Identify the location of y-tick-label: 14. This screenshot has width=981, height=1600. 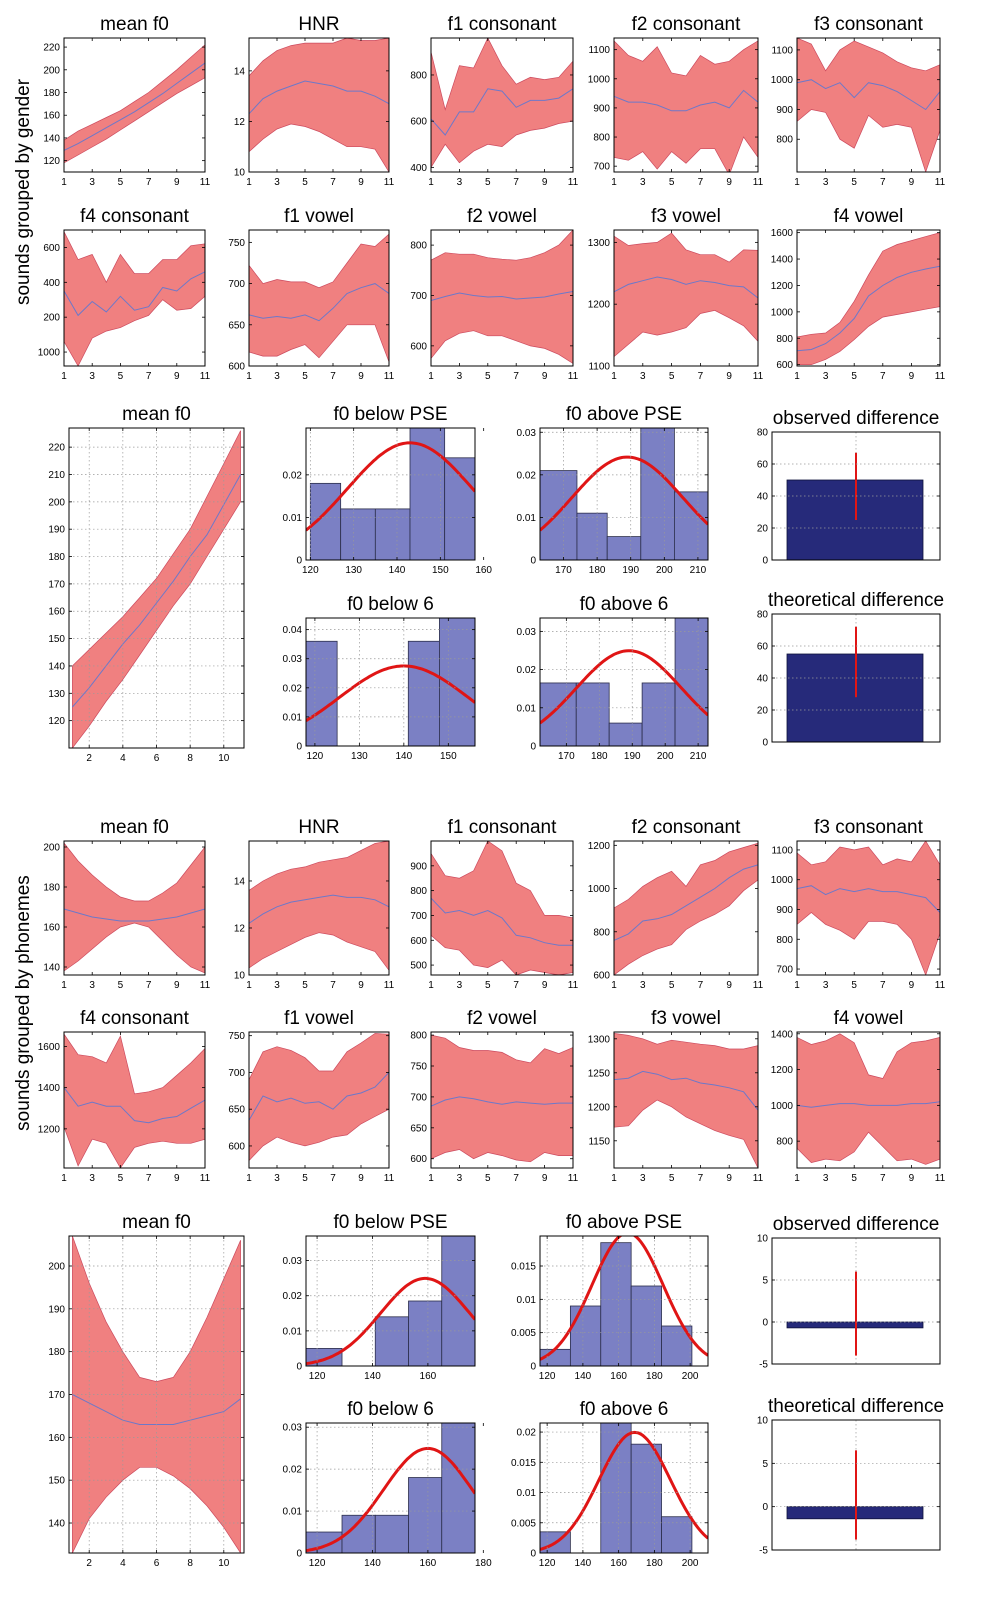
(240, 881).